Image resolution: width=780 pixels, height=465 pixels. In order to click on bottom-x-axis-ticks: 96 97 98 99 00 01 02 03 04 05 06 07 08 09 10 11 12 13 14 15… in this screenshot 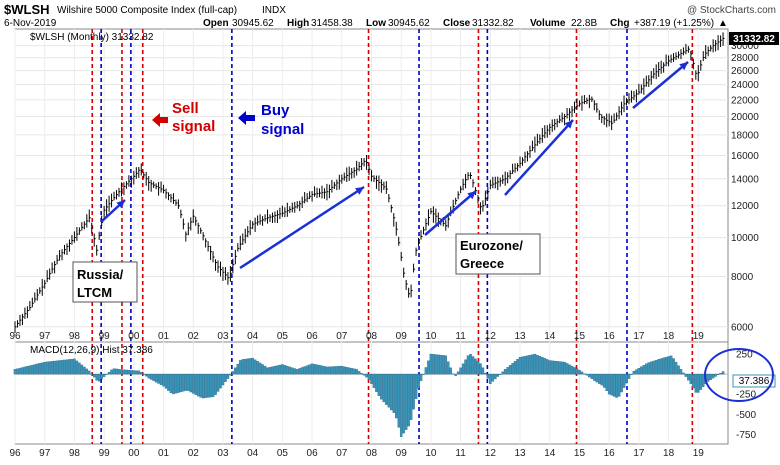, I will do `click(356, 453)`.